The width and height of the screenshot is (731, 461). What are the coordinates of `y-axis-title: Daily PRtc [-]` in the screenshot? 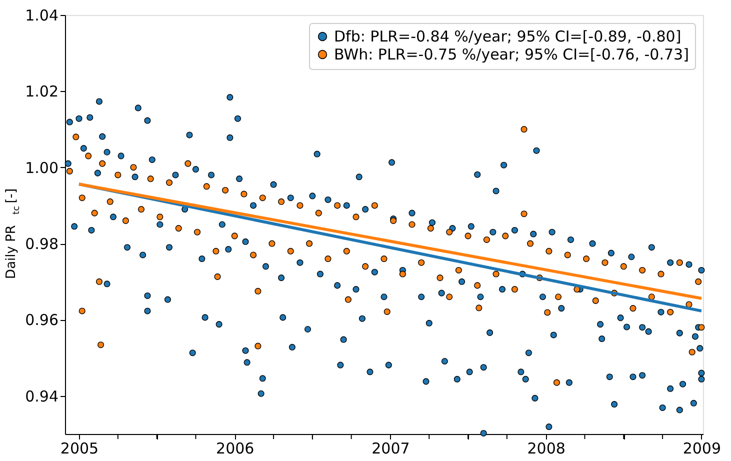 It's located at (13, 233).